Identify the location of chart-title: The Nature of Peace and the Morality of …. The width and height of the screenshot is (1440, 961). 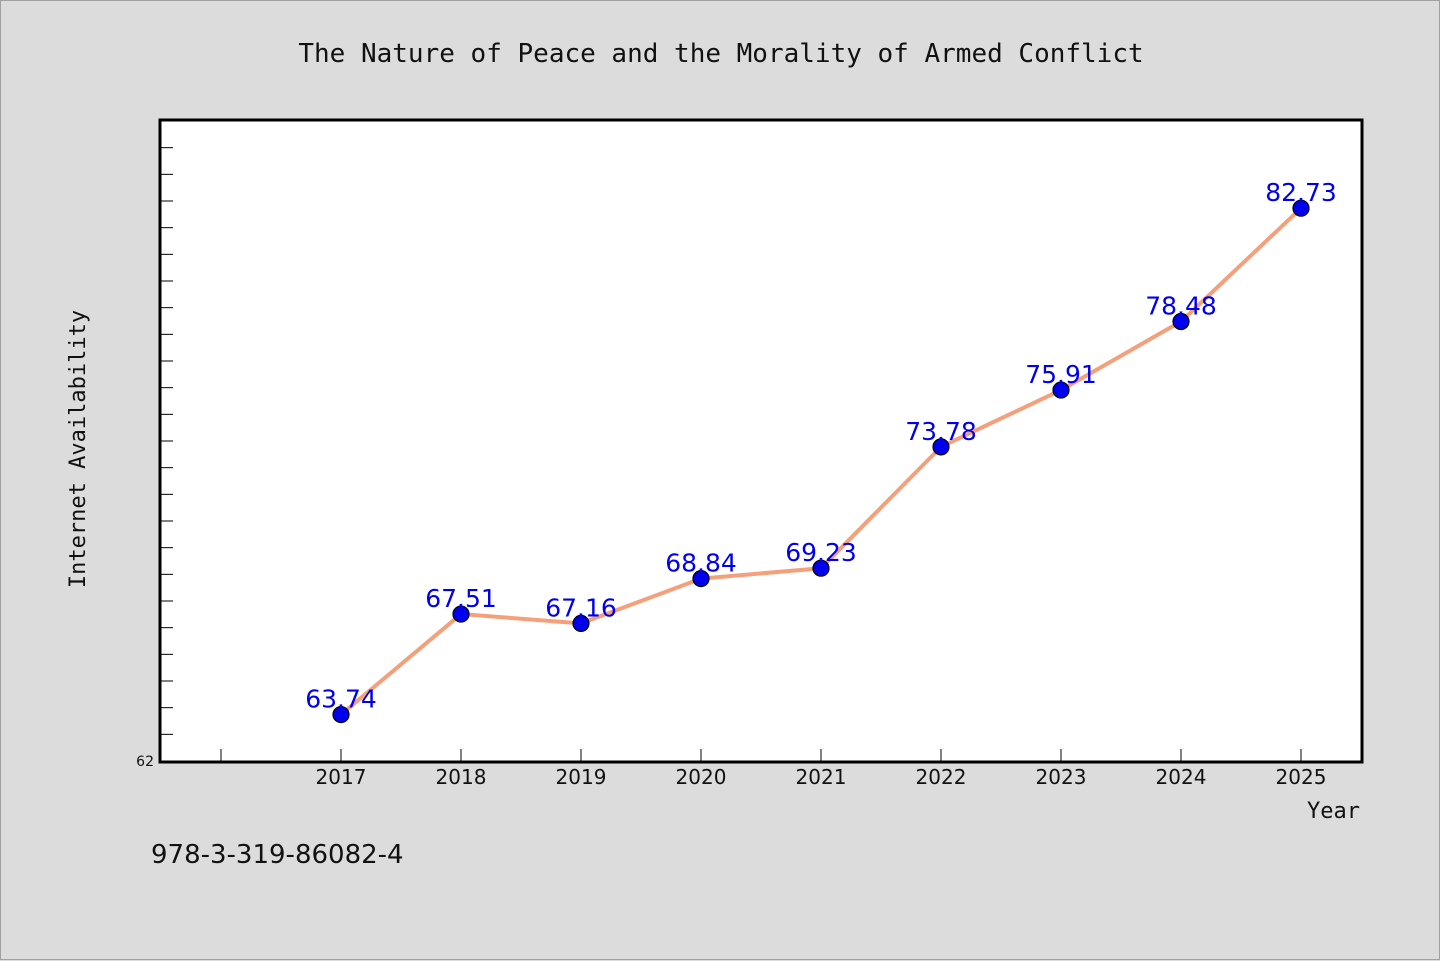
(720, 54).